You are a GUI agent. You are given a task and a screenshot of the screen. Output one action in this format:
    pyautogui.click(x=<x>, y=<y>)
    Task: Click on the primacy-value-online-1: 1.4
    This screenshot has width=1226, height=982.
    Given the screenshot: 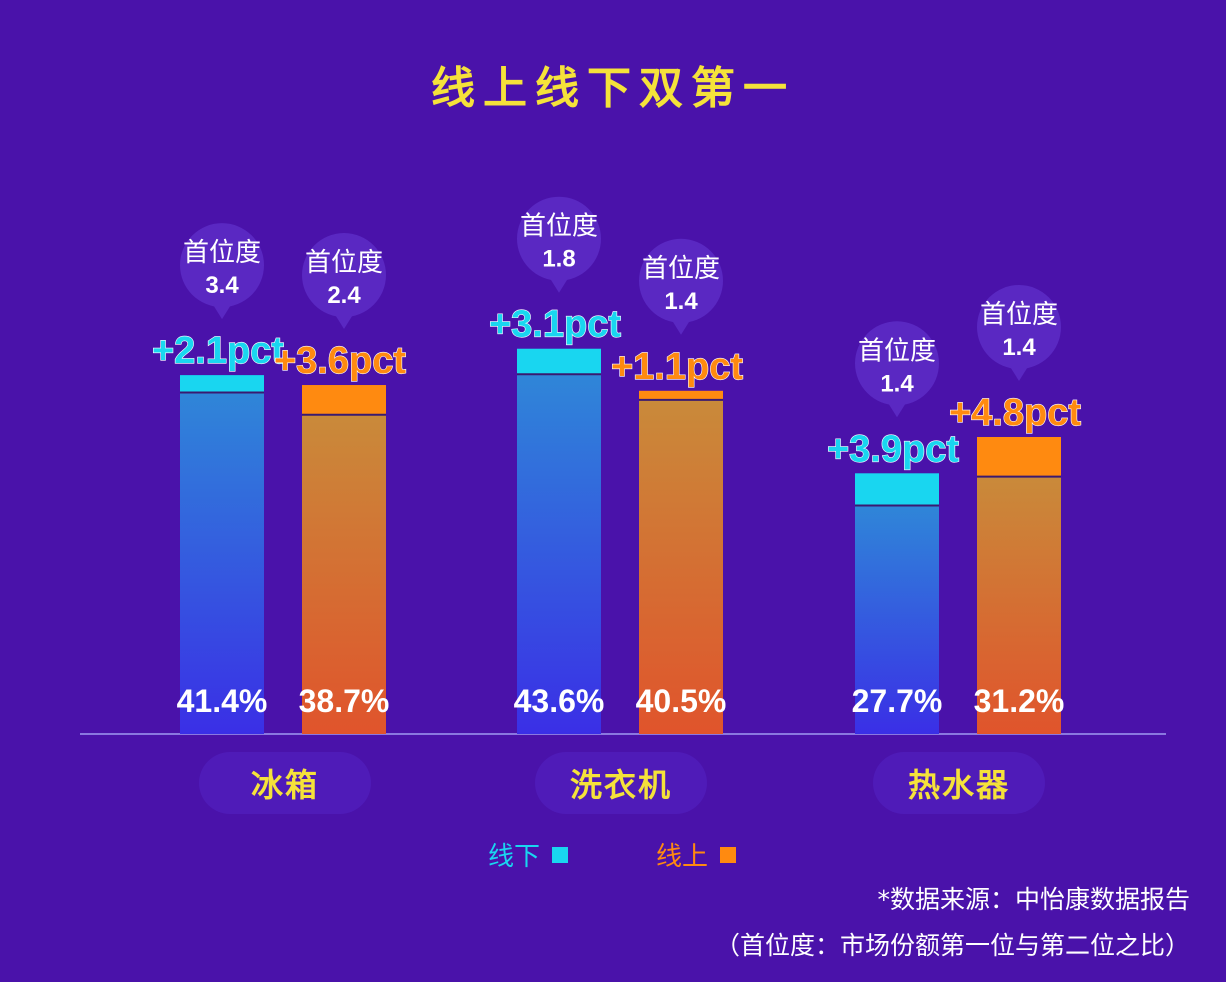 What is the action you would take?
    pyautogui.click(x=681, y=301)
    